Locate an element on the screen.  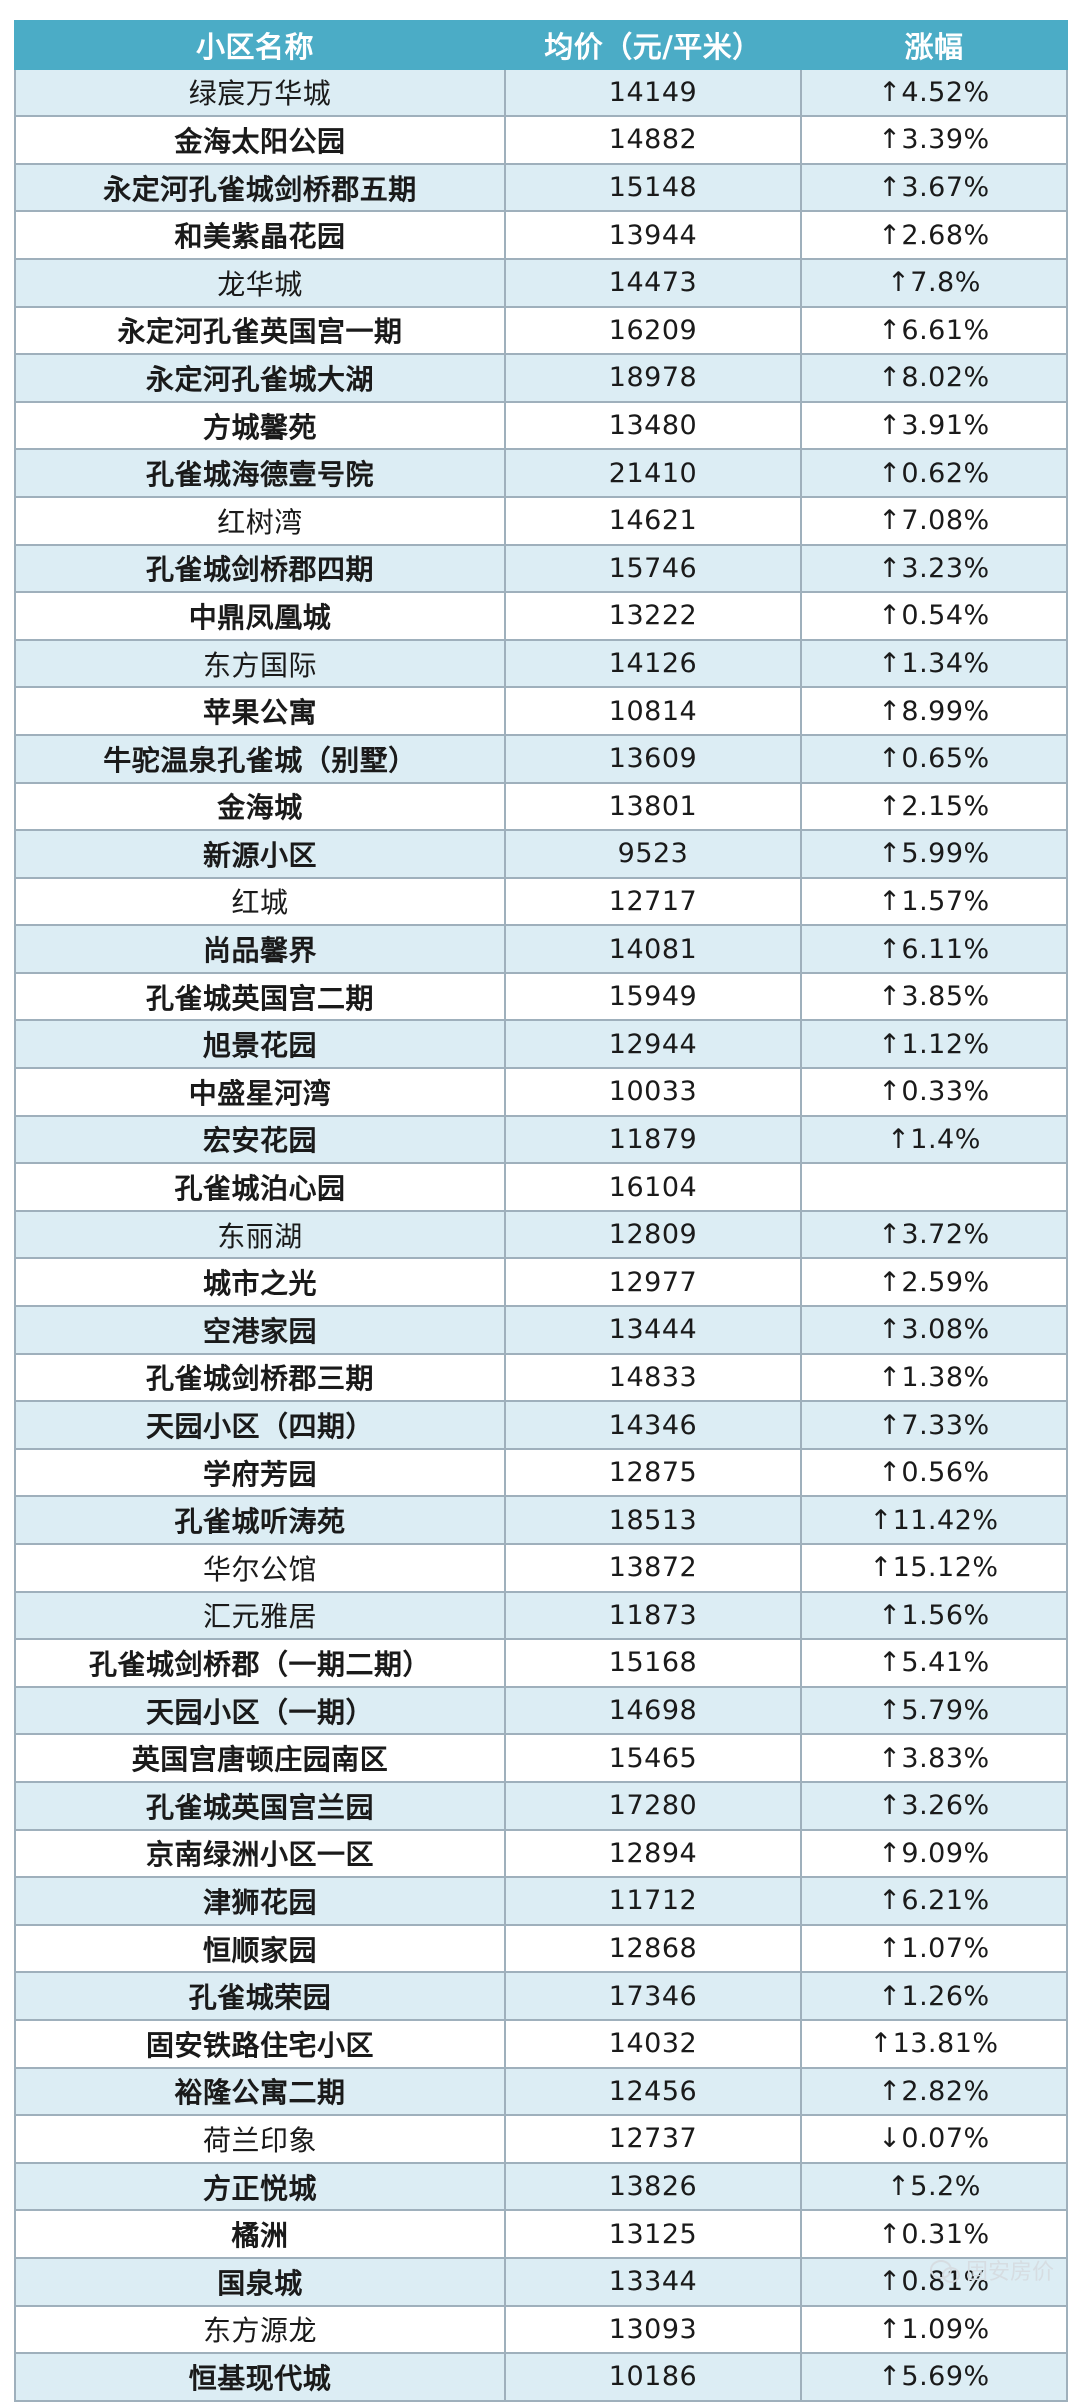
cell-community-name: 孔雀城剑桥郡（一期二期） is located at coordinates (260, 1663).